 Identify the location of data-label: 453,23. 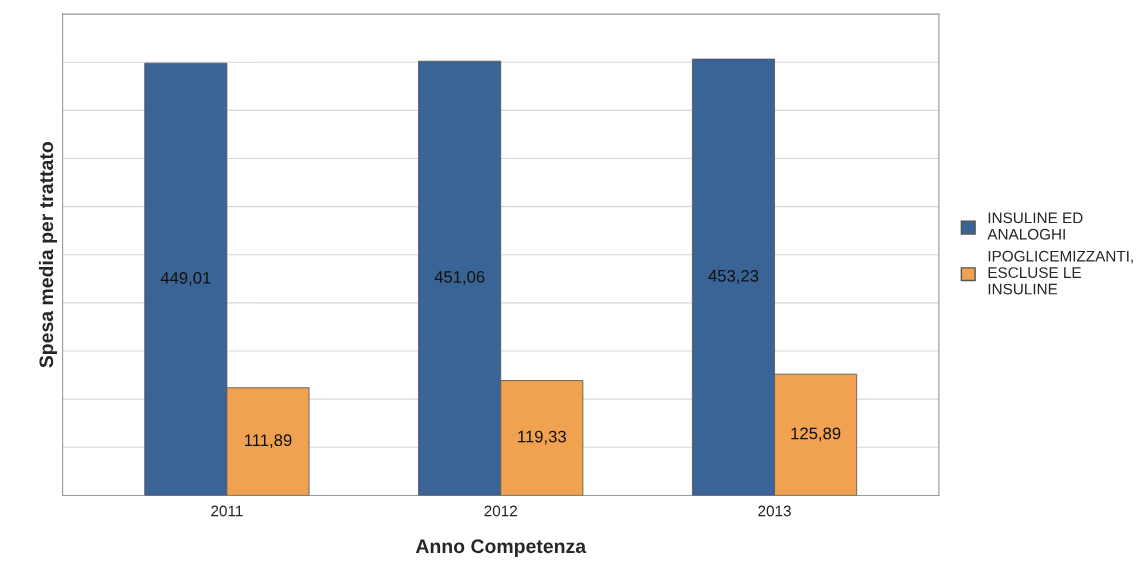
(733, 276).